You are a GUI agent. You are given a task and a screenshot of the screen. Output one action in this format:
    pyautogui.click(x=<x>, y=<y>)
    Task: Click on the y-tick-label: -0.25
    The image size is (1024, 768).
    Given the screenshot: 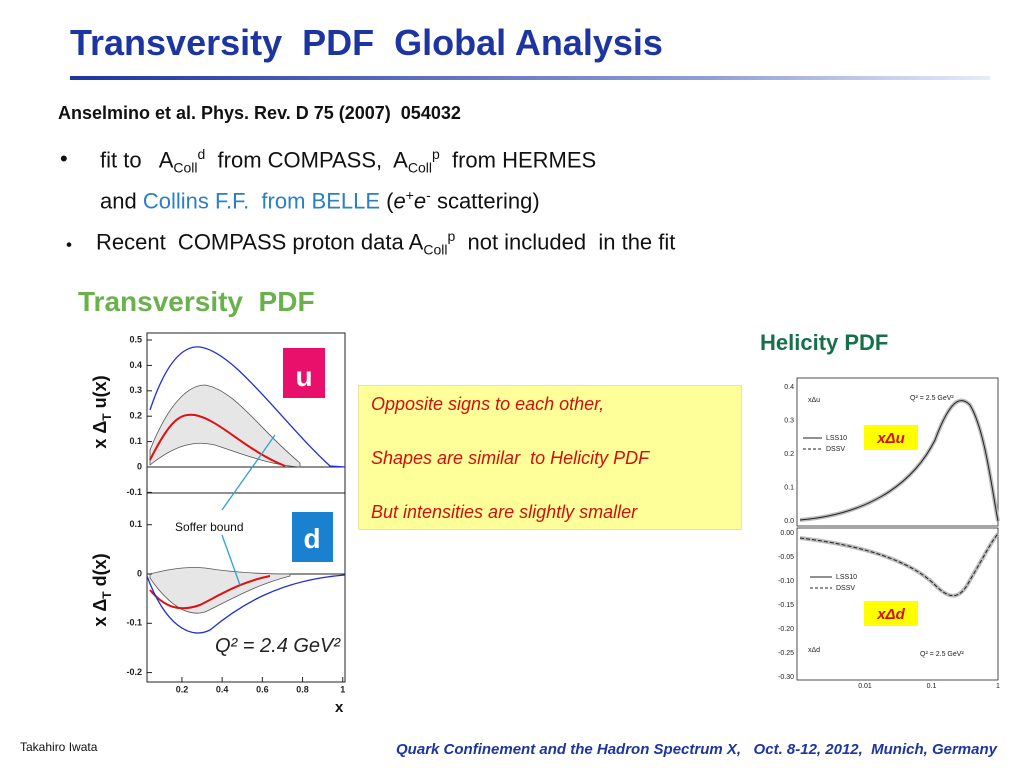 What is the action you would take?
    pyautogui.click(x=786, y=653)
    